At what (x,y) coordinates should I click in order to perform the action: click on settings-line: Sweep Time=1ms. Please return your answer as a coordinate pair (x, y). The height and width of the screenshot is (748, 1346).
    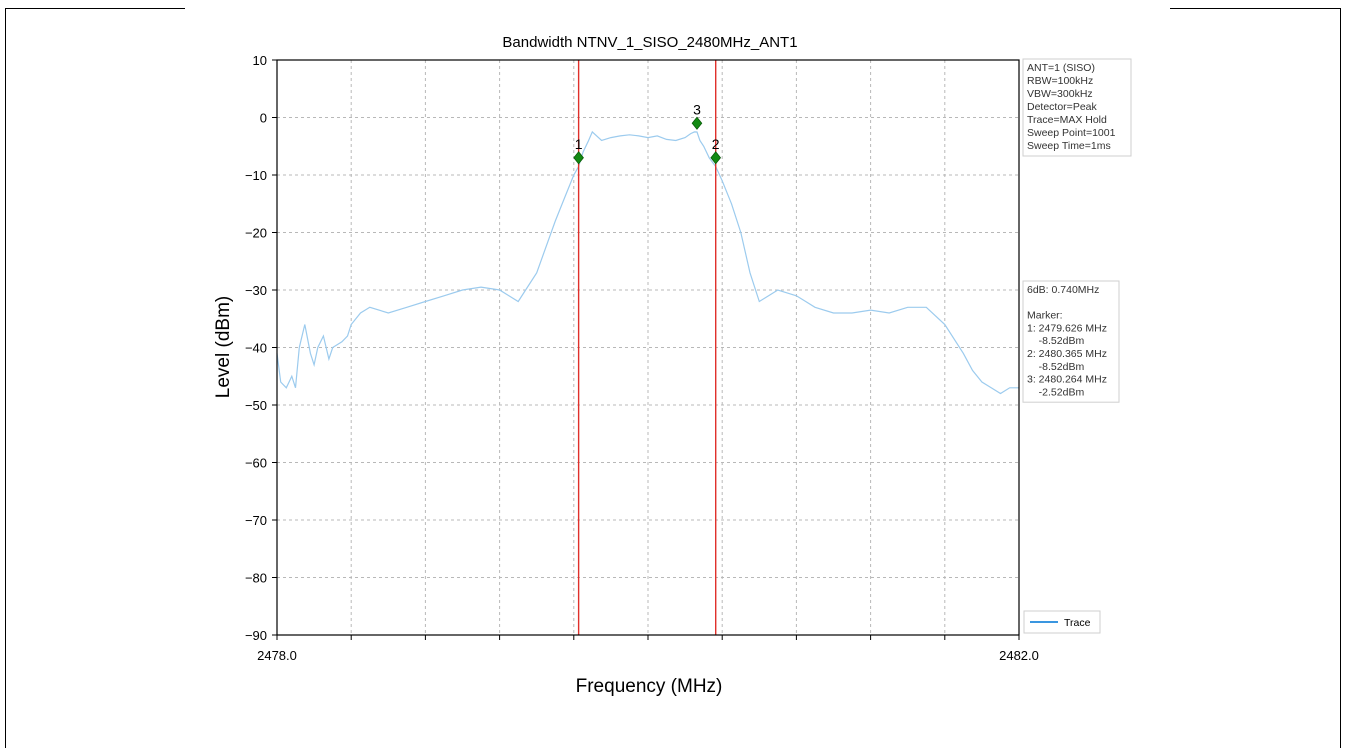
    Looking at the image, I should click on (1069, 146).